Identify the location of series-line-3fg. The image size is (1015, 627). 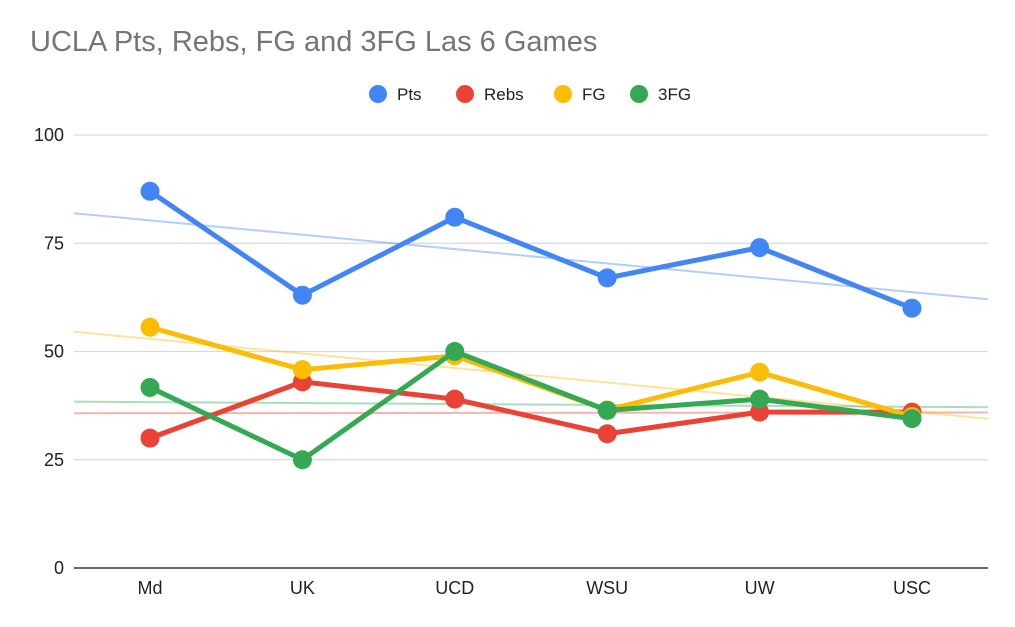
(531, 406).